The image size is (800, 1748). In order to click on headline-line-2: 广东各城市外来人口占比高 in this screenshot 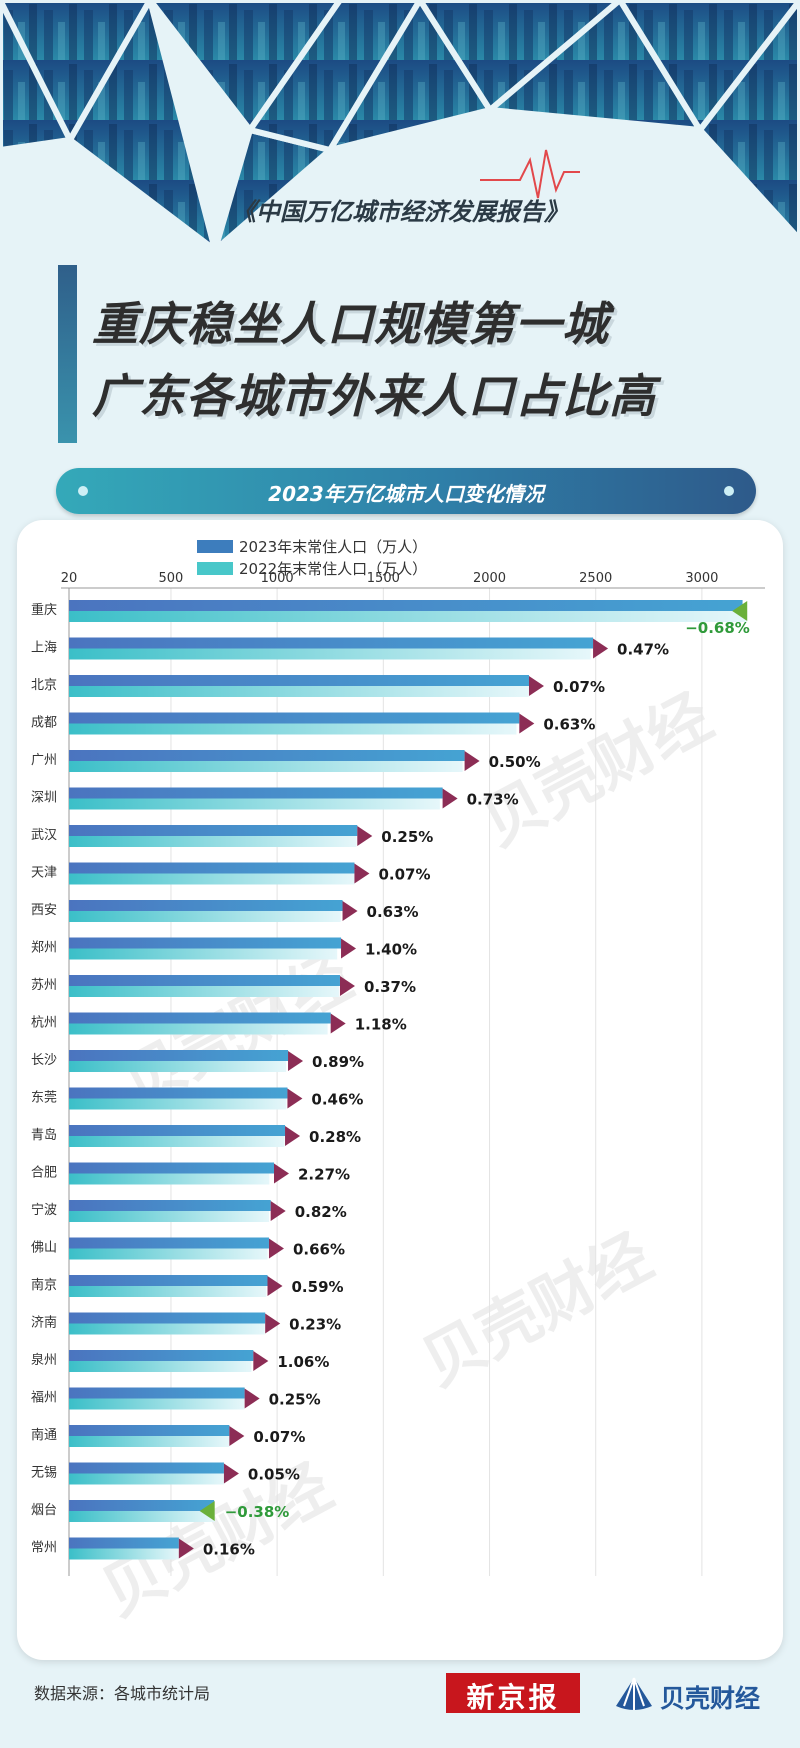, I will do `click(374, 396)`.